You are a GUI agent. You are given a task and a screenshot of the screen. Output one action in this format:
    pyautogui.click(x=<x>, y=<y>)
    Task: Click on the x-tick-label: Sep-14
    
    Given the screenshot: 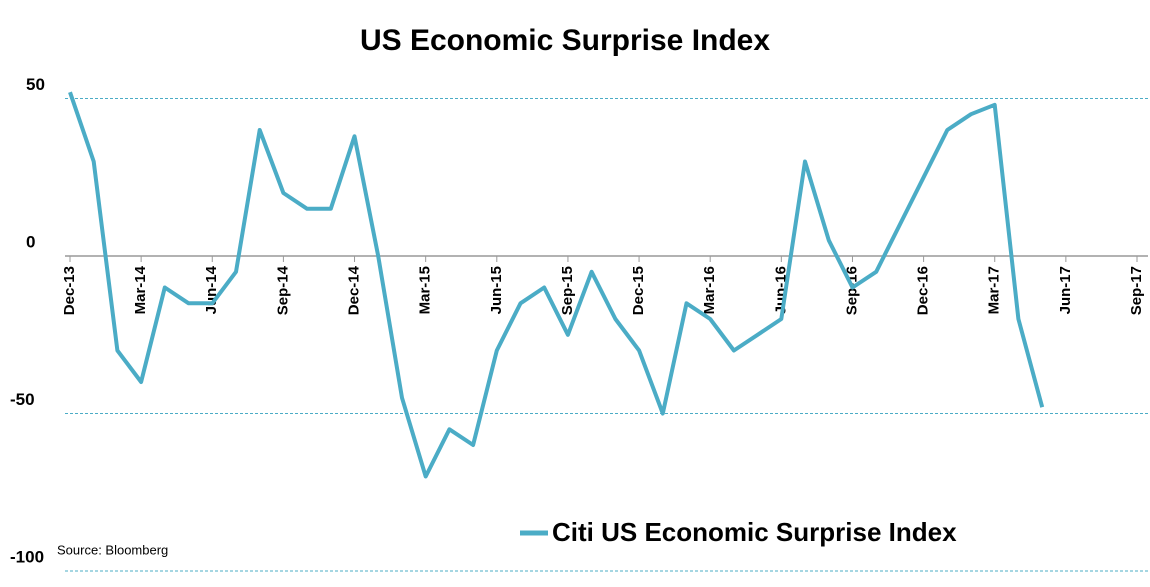 What is the action you would take?
    pyautogui.click(x=282, y=290)
    